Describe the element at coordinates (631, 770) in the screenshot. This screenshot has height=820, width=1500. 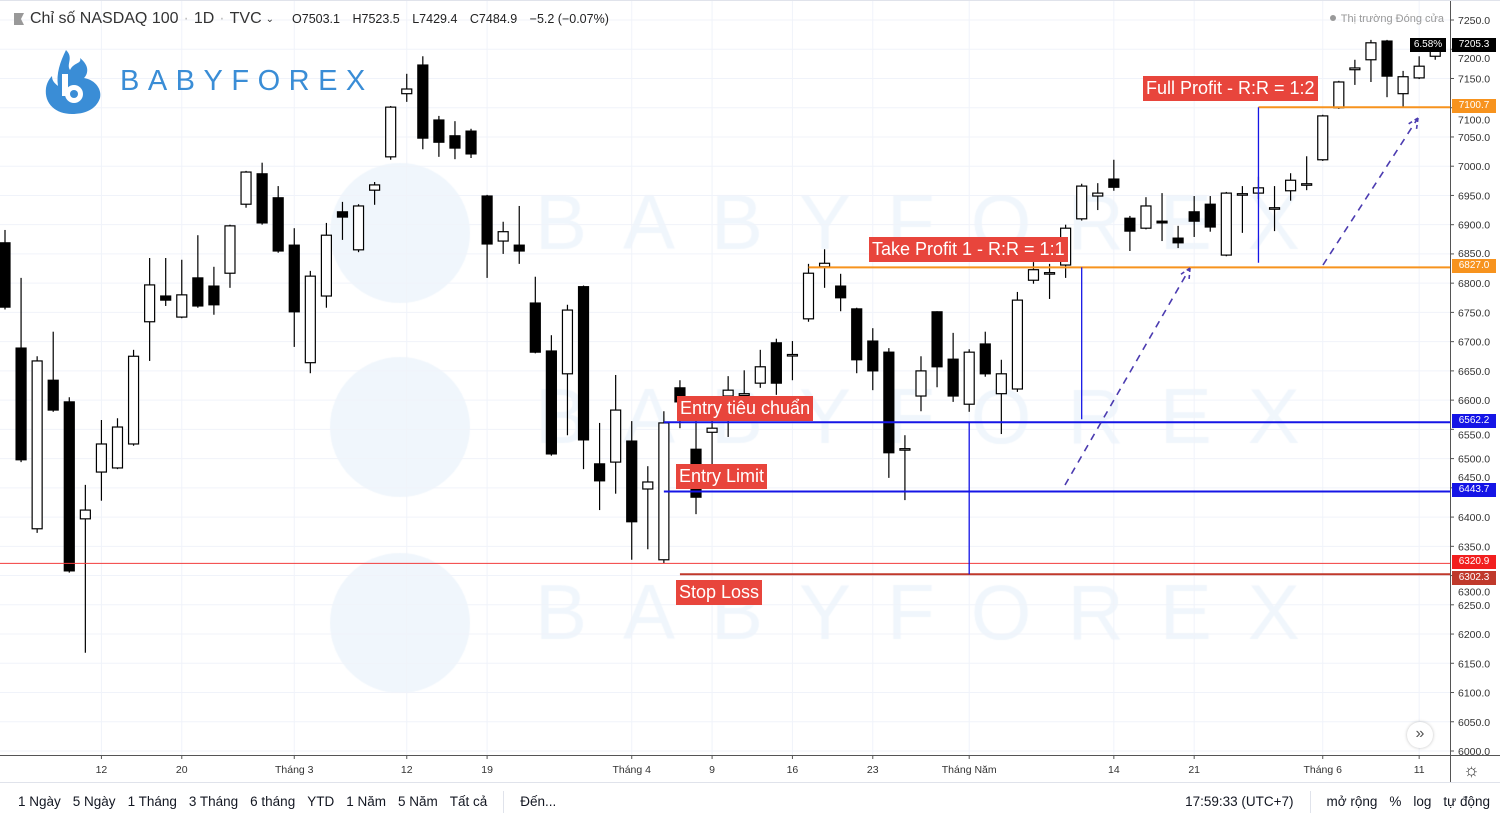
I see `time-tick-label: Tháng 4` at that location.